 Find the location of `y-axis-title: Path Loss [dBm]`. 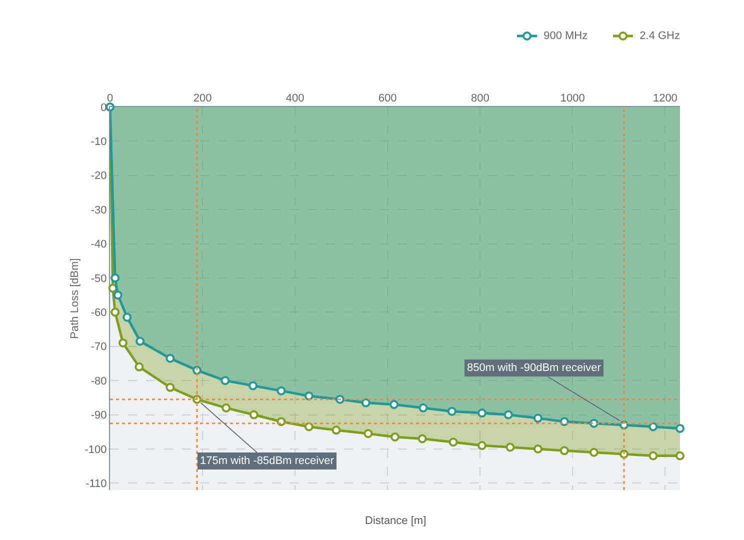

y-axis-title: Path Loss [dBm] is located at coordinates (75, 298).